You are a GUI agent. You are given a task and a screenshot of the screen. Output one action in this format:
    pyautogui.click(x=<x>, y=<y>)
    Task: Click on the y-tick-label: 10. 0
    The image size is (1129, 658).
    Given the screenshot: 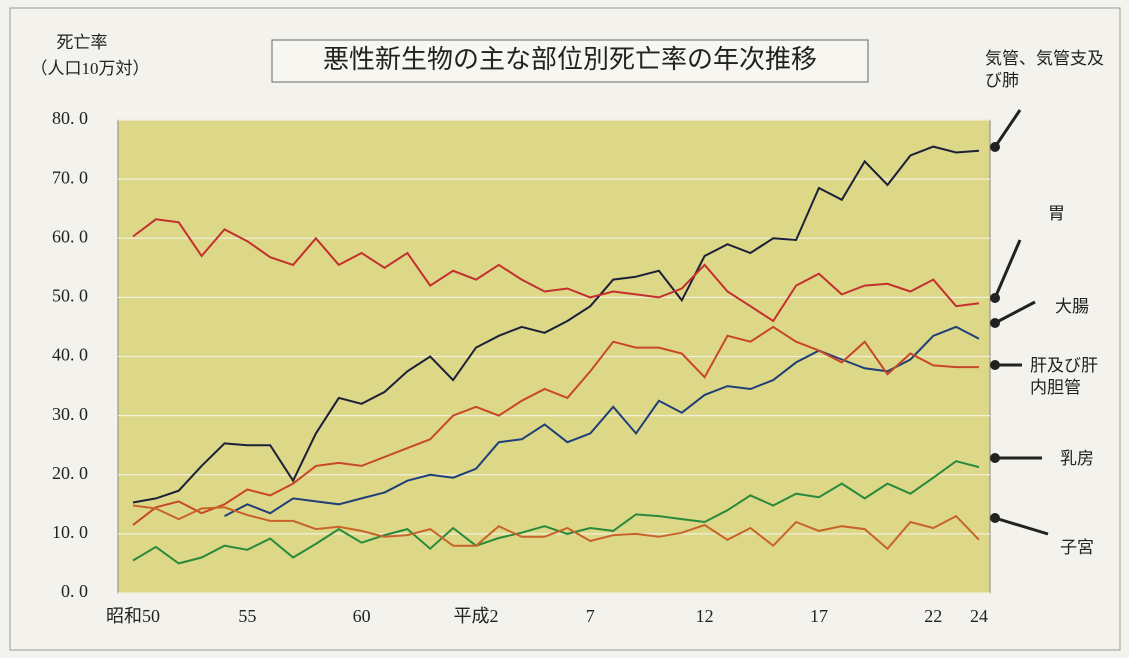 What is the action you would take?
    pyautogui.click(x=70, y=532)
    